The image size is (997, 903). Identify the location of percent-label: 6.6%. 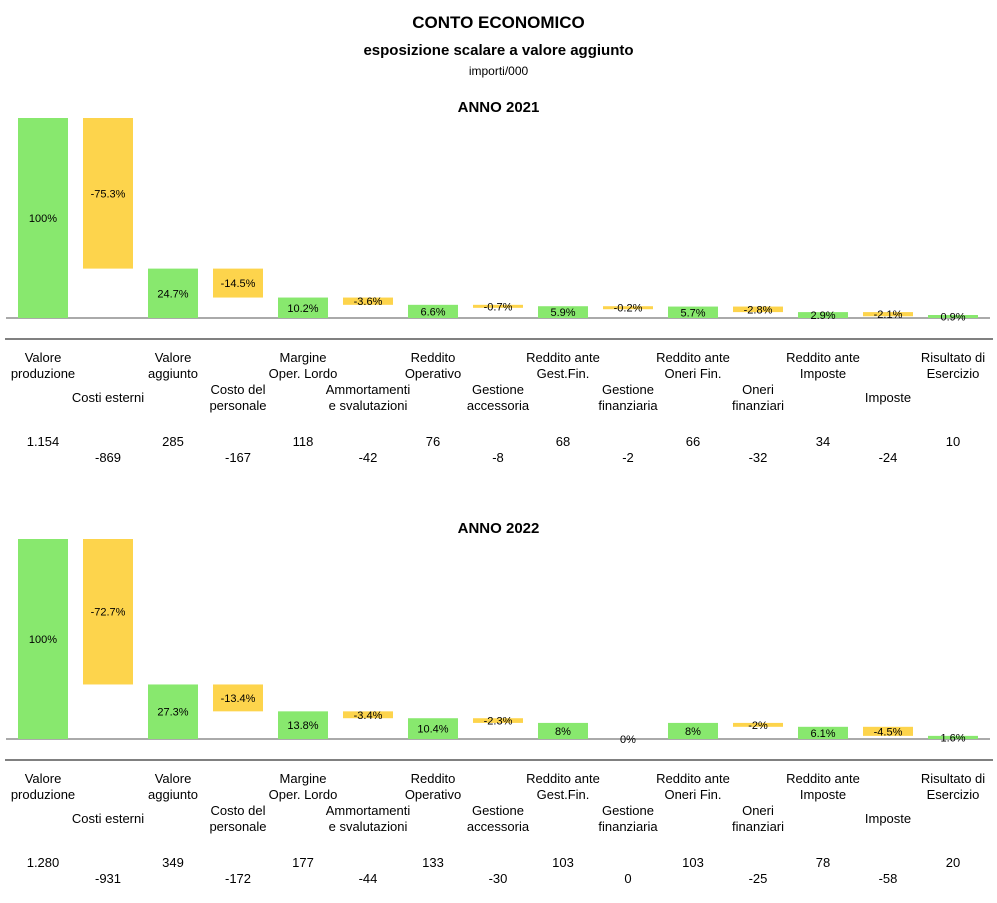
(432, 312).